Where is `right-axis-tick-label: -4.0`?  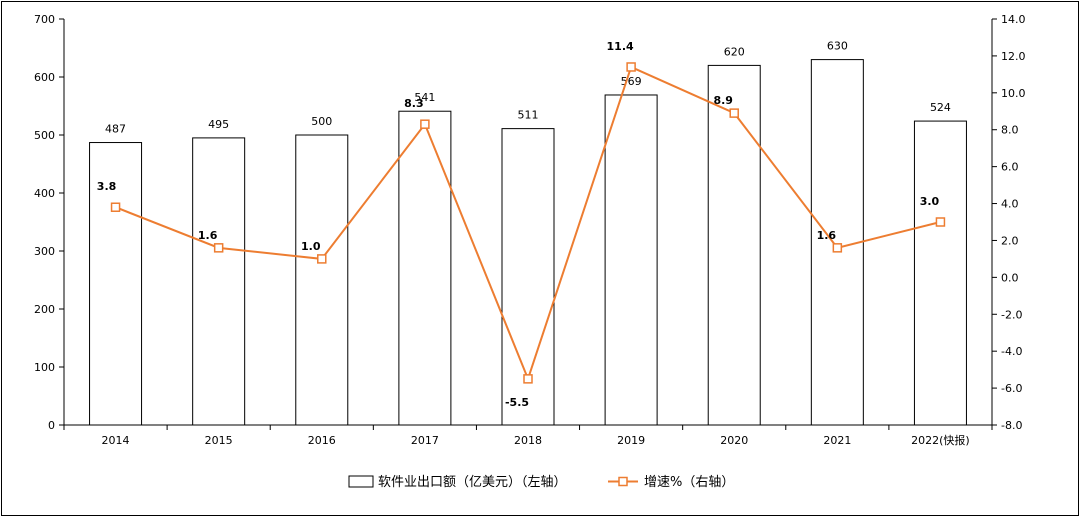
right-axis-tick-label: -4.0 is located at coordinates (1011, 351).